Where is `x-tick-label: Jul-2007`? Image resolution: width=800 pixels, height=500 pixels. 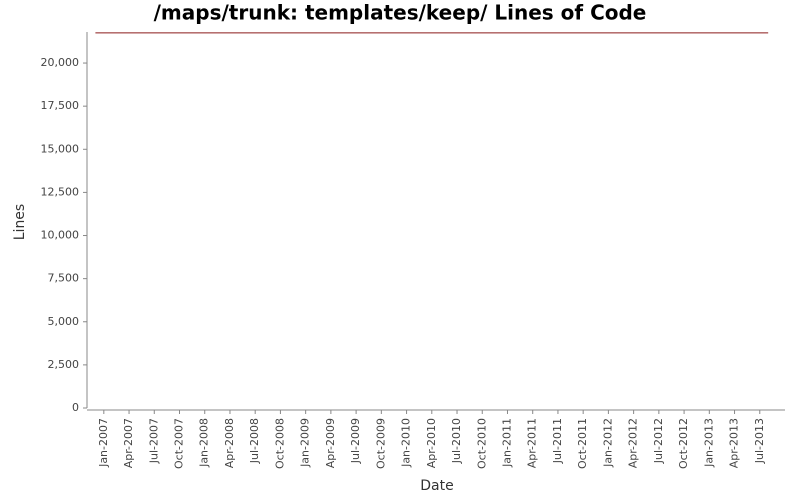
x-tick-label: Jul-2007 is located at coordinates (153, 441).